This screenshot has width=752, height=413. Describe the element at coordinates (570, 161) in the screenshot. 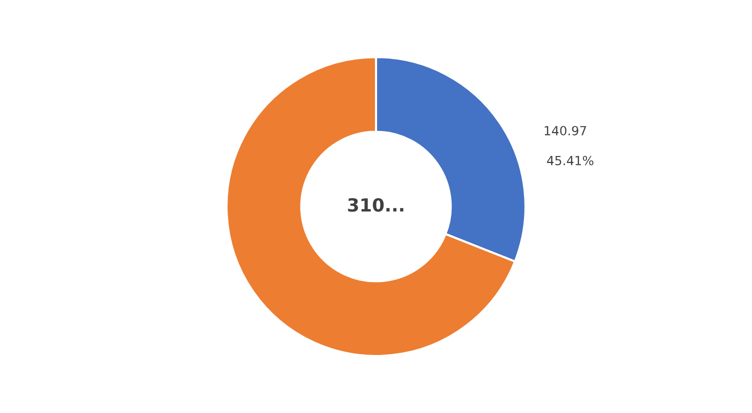

I see `text: 45.41%` at that location.